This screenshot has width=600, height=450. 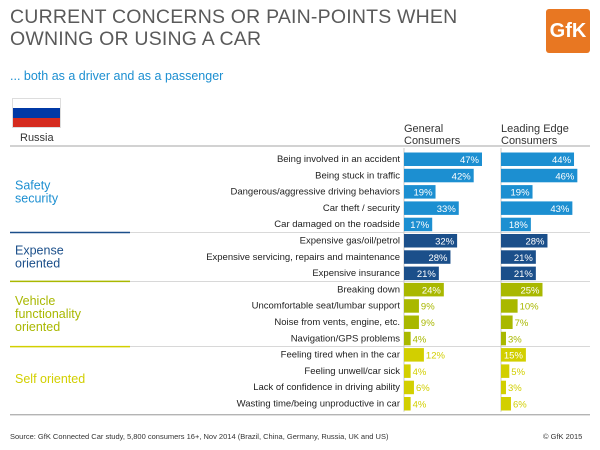 What do you see at coordinates (318, 404) in the screenshot?
I see `category-label: Wasting time/being unproductive in car` at bounding box center [318, 404].